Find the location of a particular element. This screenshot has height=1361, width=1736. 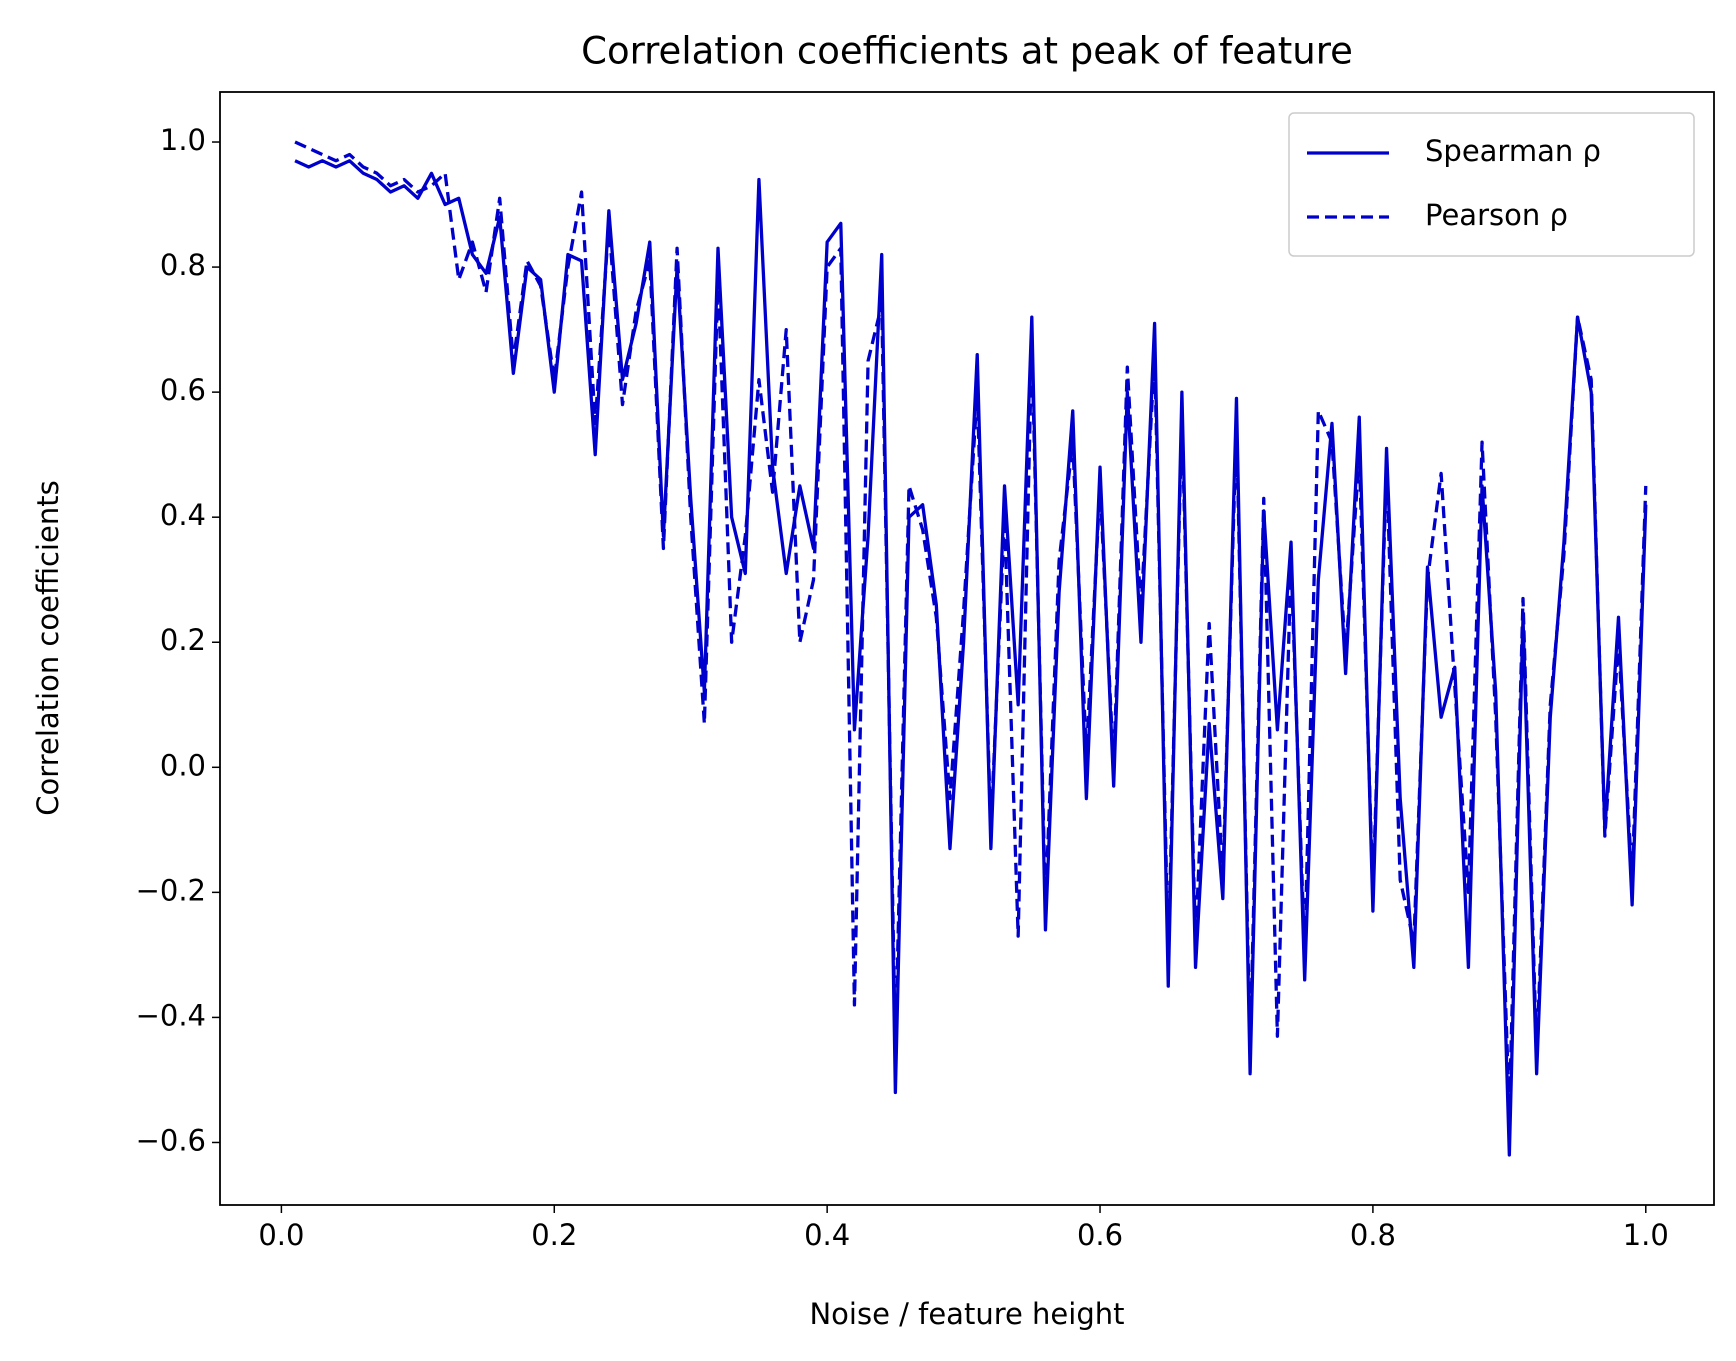

x-tick-label: 0.0 is located at coordinates (281, 1235).